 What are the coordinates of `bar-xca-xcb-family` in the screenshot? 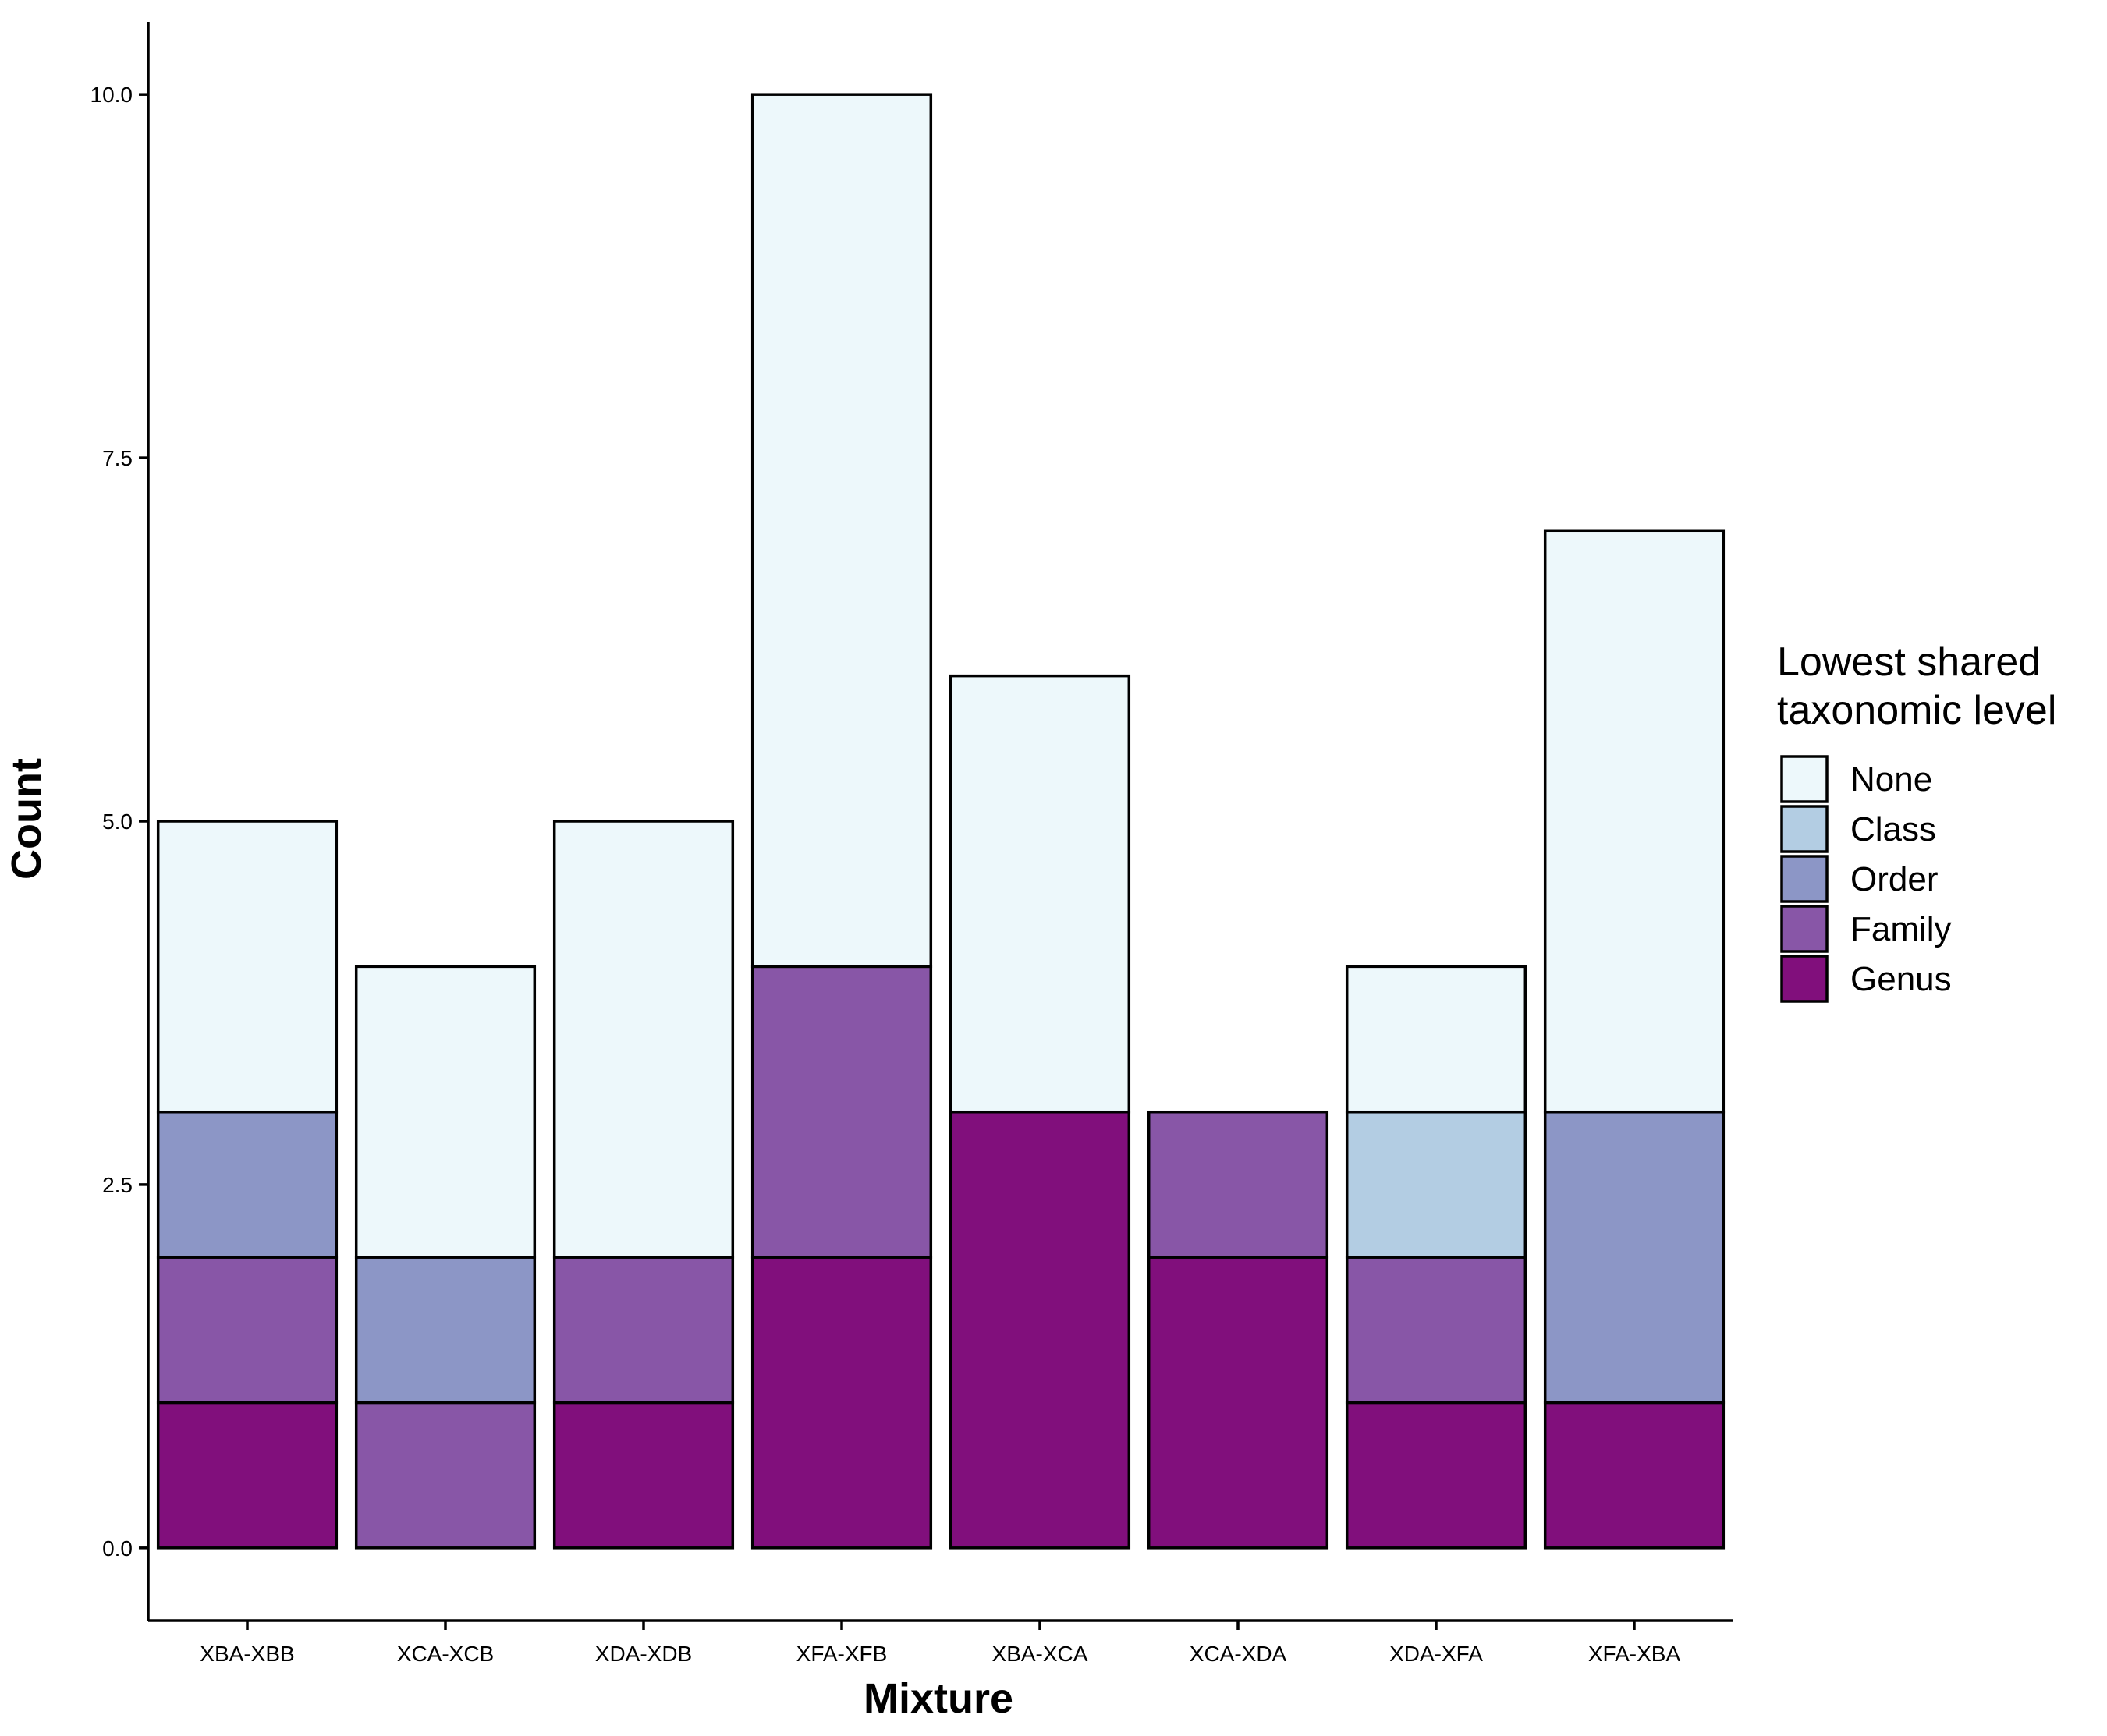 It's located at (445, 1475).